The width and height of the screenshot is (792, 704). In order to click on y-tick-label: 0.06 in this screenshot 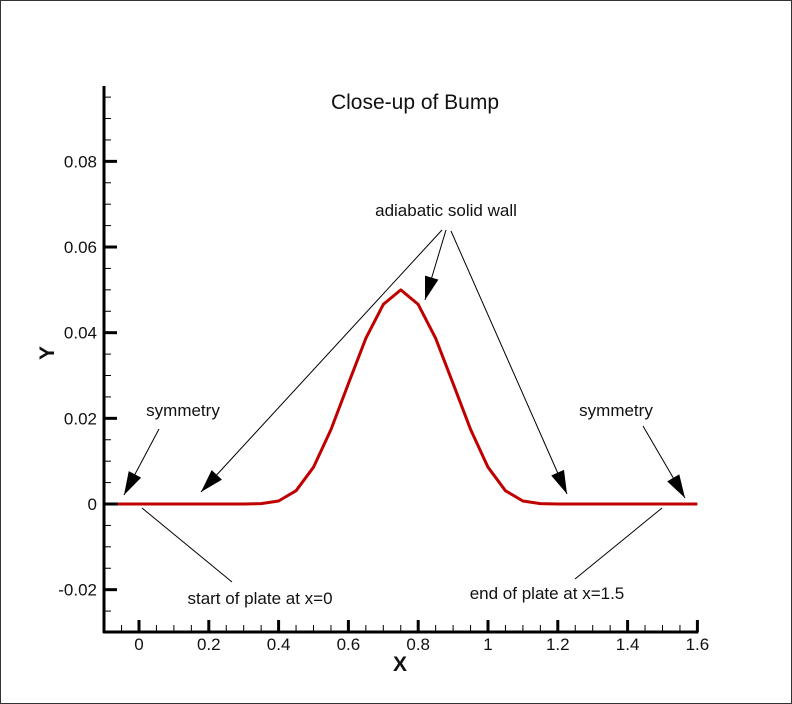, I will do `click(80, 247)`.